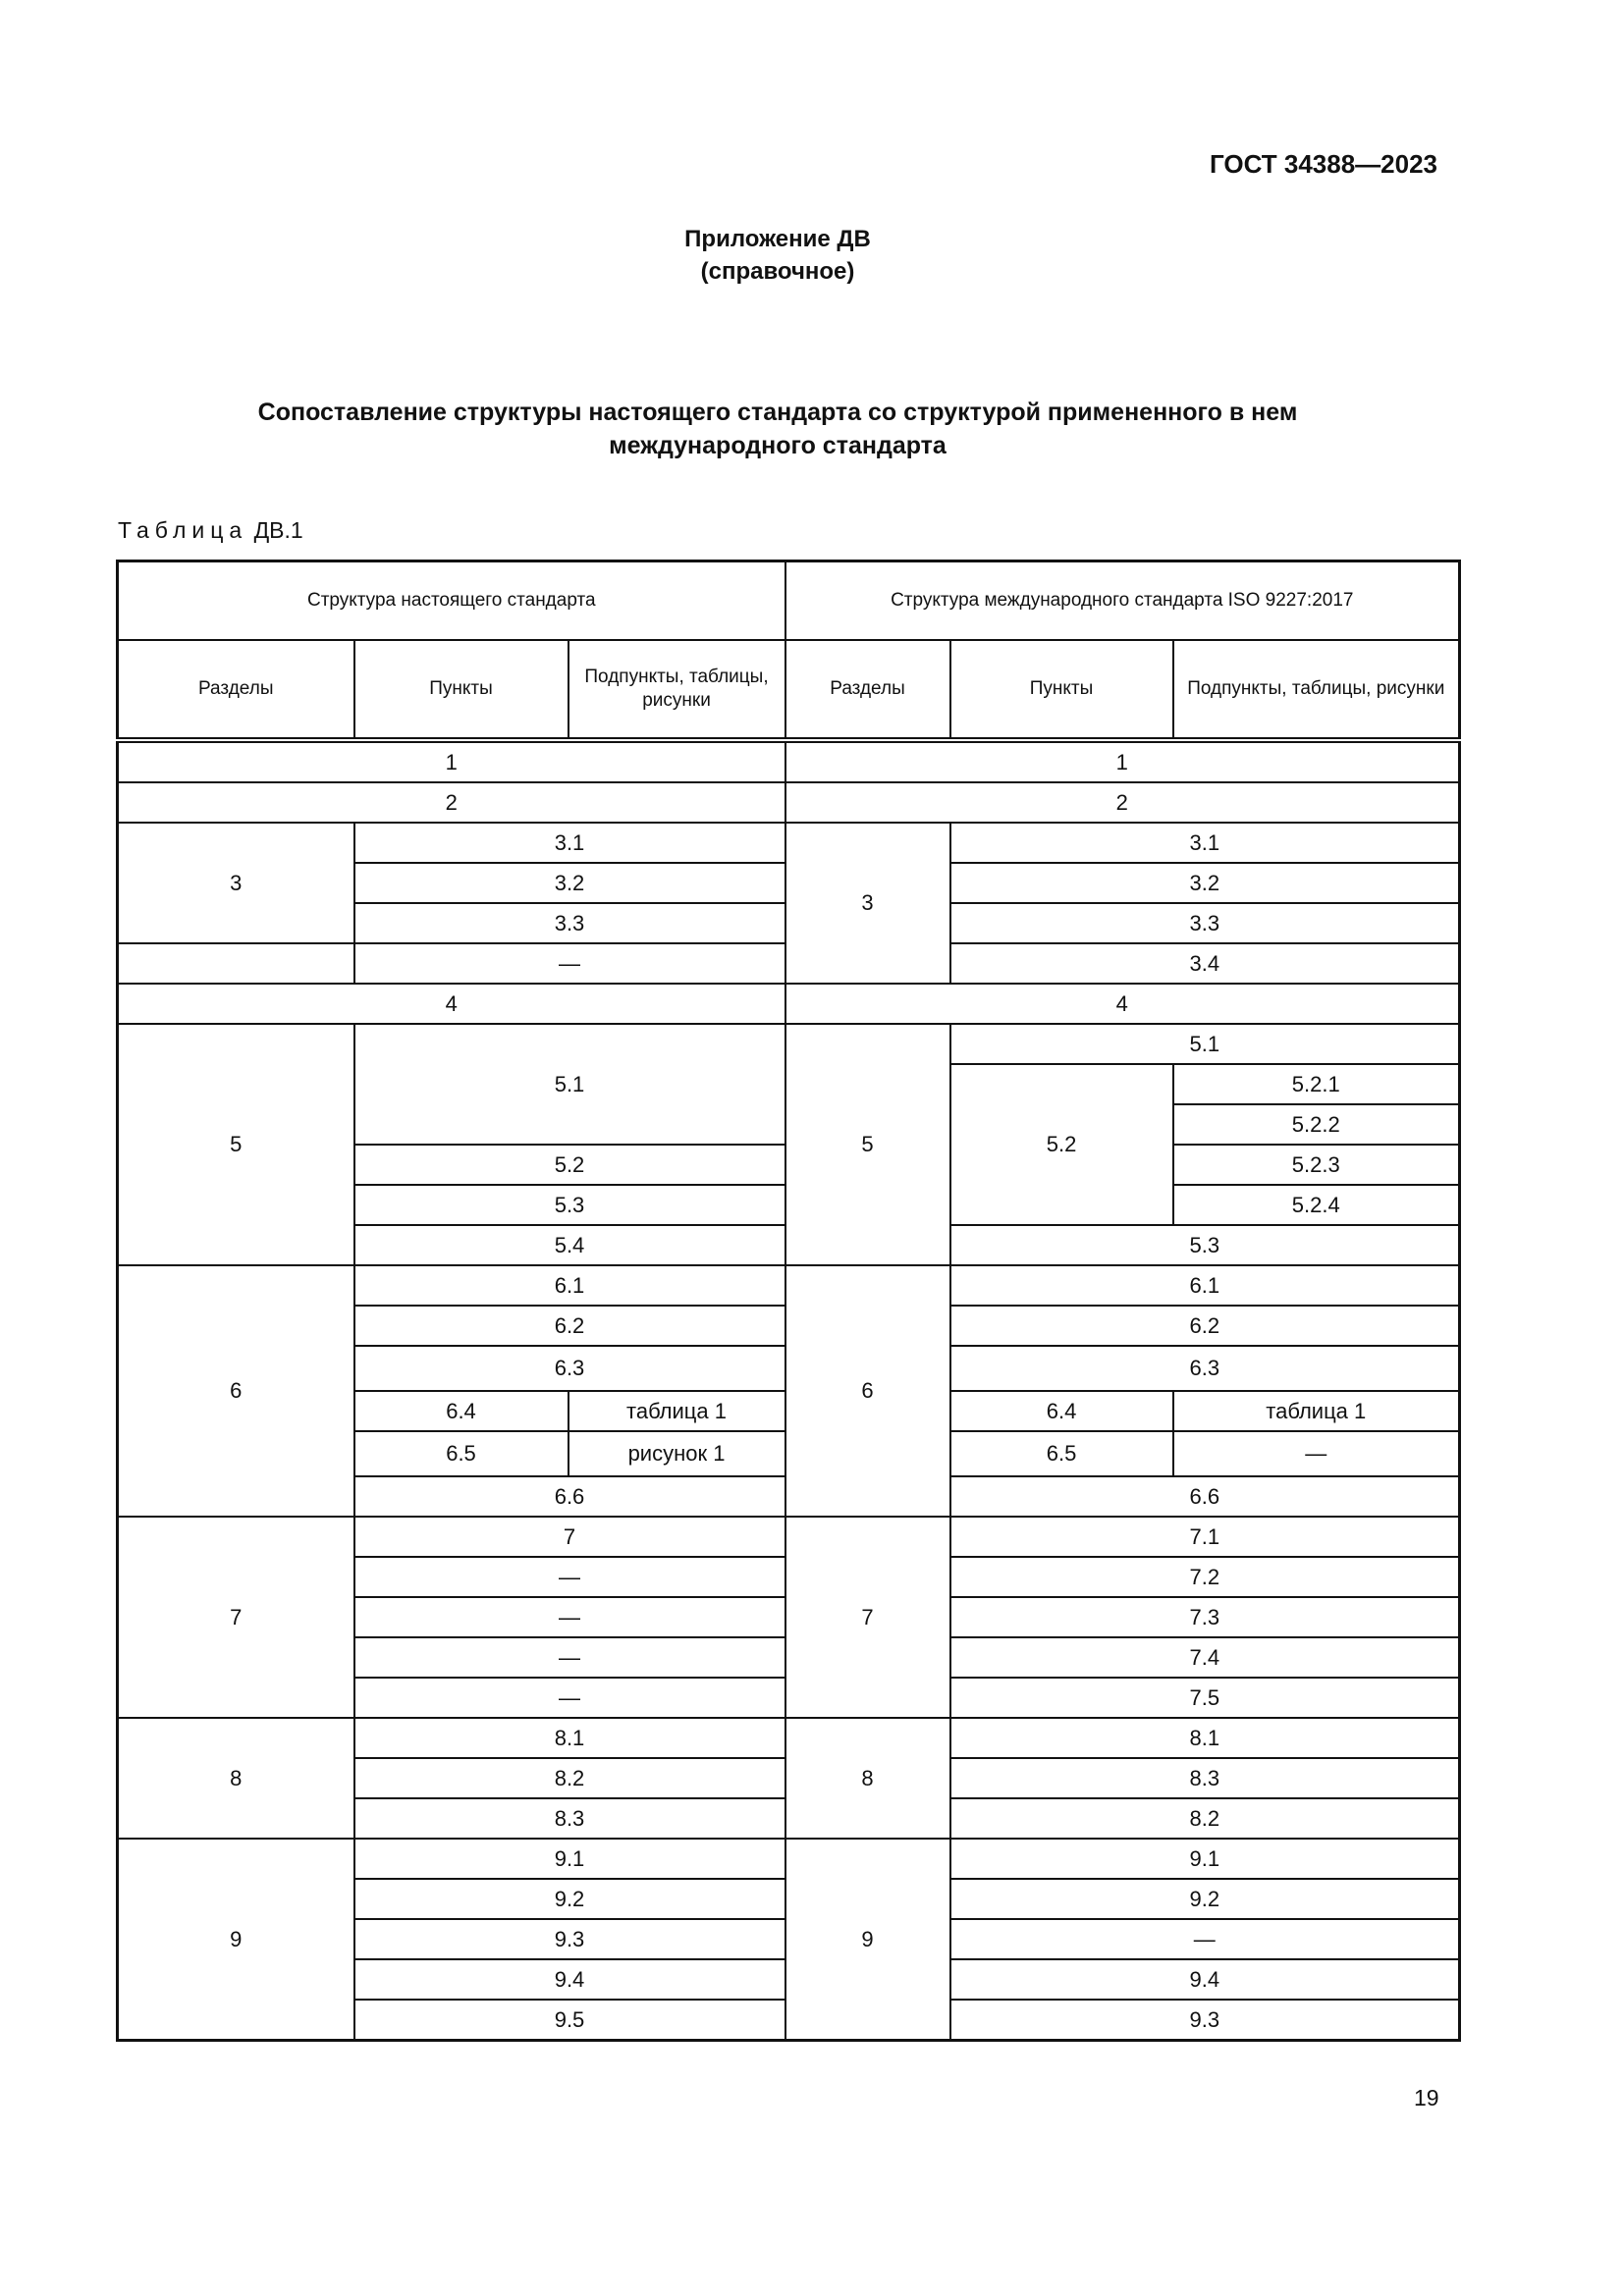 This screenshot has height=2296, width=1624. What do you see at coordinates (569, 1819) in the screenshot?
I see `cell: 8.3` at bounding box center [569, 1819].